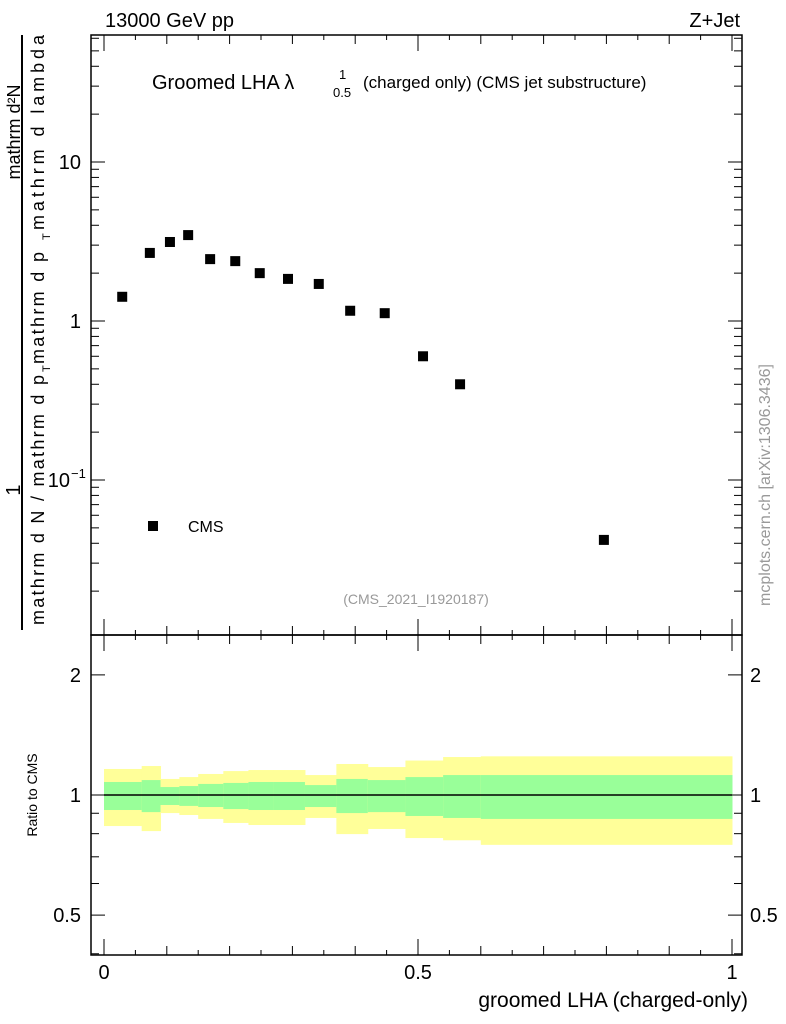 This screenshot has width=786, height=1024. What do you see at coordinates (38, 500) in the screenshot?
I see `ylabel-den1: mathrm d N / mathrm d p` at bounding box center [38, 500].